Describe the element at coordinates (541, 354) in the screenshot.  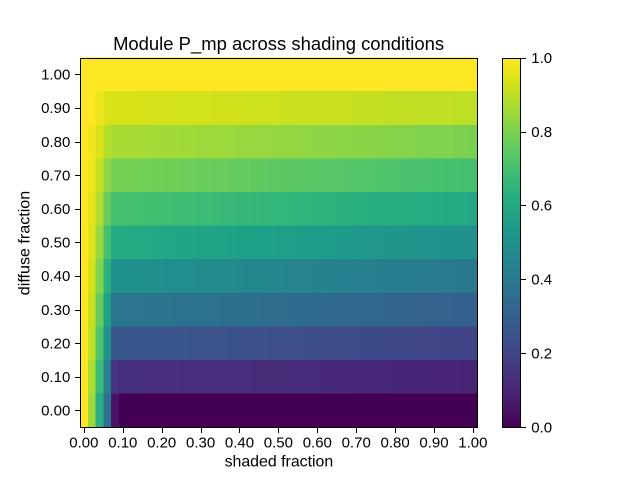
I see `svg-text: 0.2` at that location.